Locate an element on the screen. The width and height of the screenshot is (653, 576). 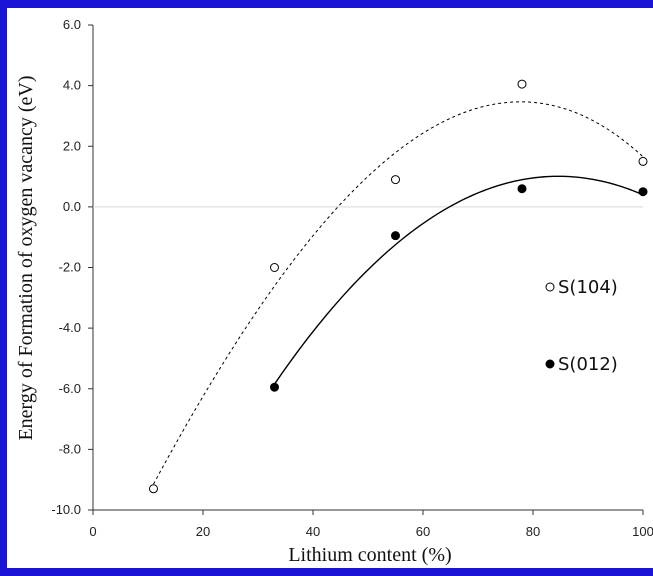
legend-label-series-0: S(104) is located at coordinates (588, 287).